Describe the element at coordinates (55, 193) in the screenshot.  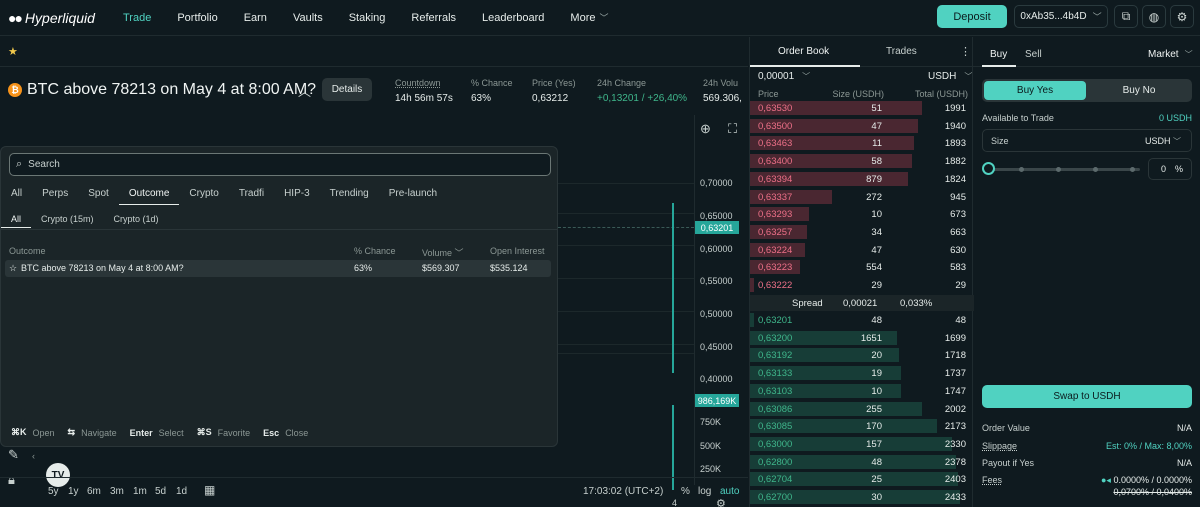
I see `tab-perps: Perps` at that location.